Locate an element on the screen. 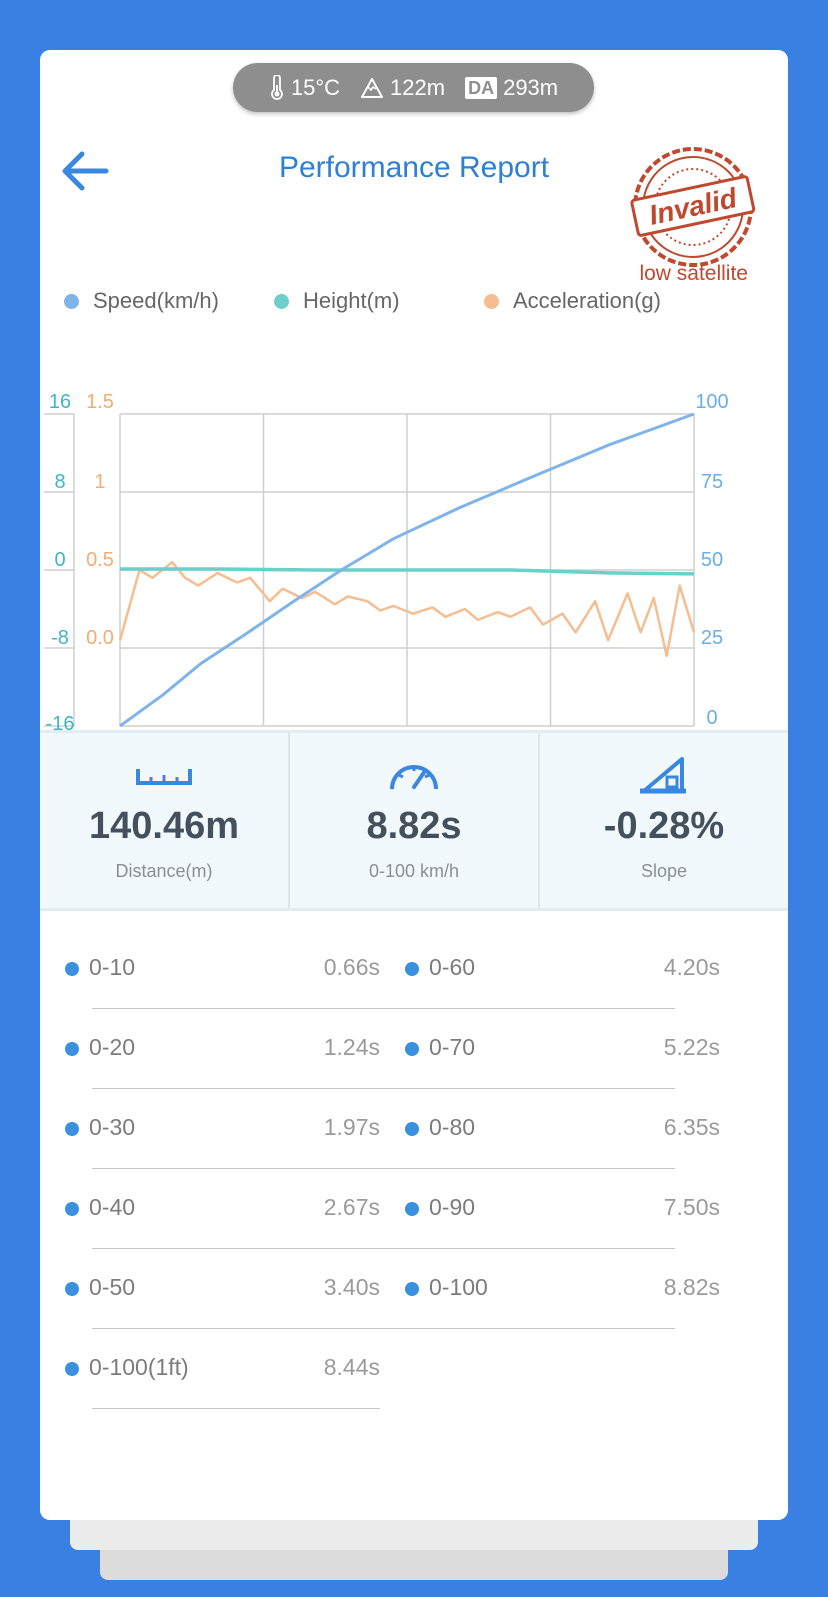 Image resolution: width=828 pixels, height=1597 pixels. acceleration-tick-label: 1.5 is located at coordinates (100, 402).